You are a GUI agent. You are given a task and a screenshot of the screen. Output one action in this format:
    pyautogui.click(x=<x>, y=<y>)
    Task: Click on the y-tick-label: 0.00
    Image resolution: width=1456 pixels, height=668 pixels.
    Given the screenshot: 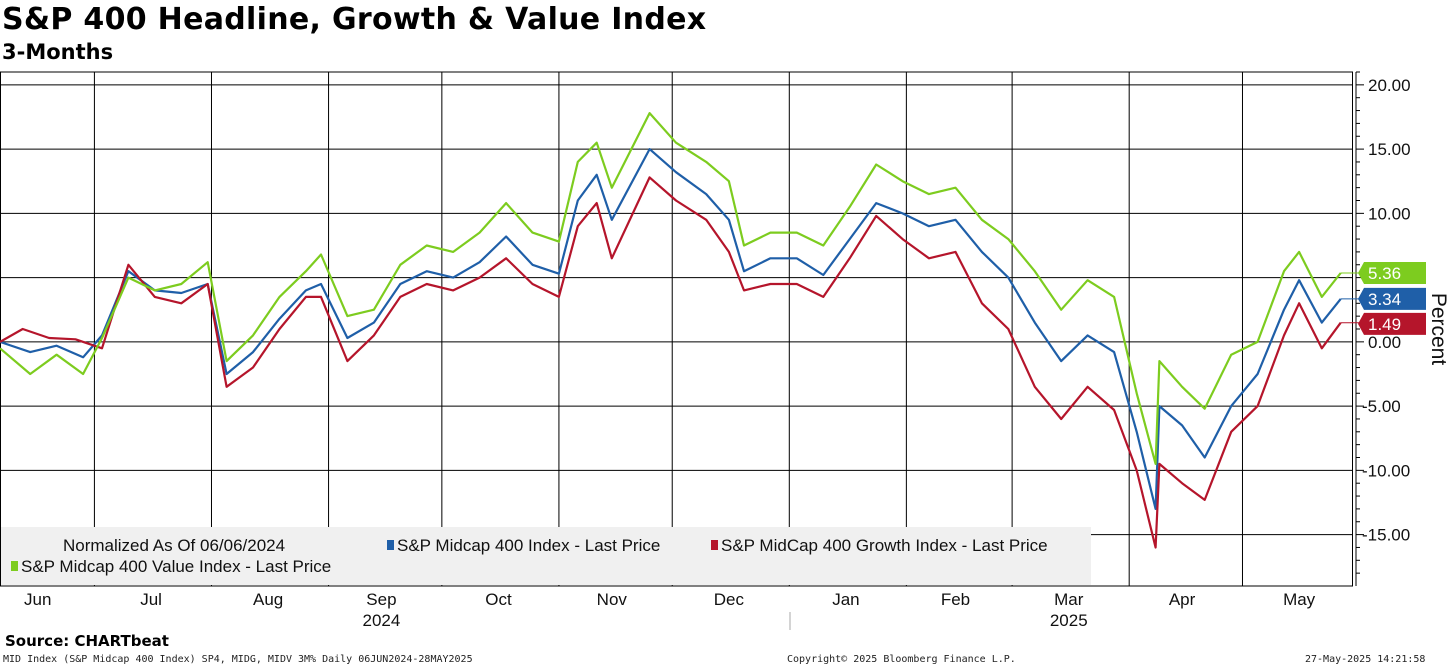 What is the action you would take?
    pyautogui.click(x=1384, y=342)
    